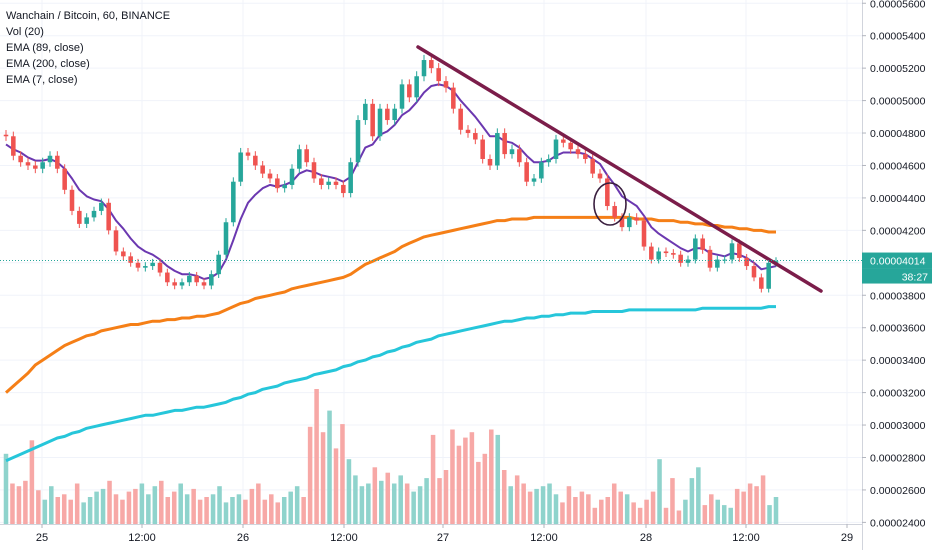 This screenshot has height=555, width=932. I want to click on time-tick-label: 25, so click(42, 538).